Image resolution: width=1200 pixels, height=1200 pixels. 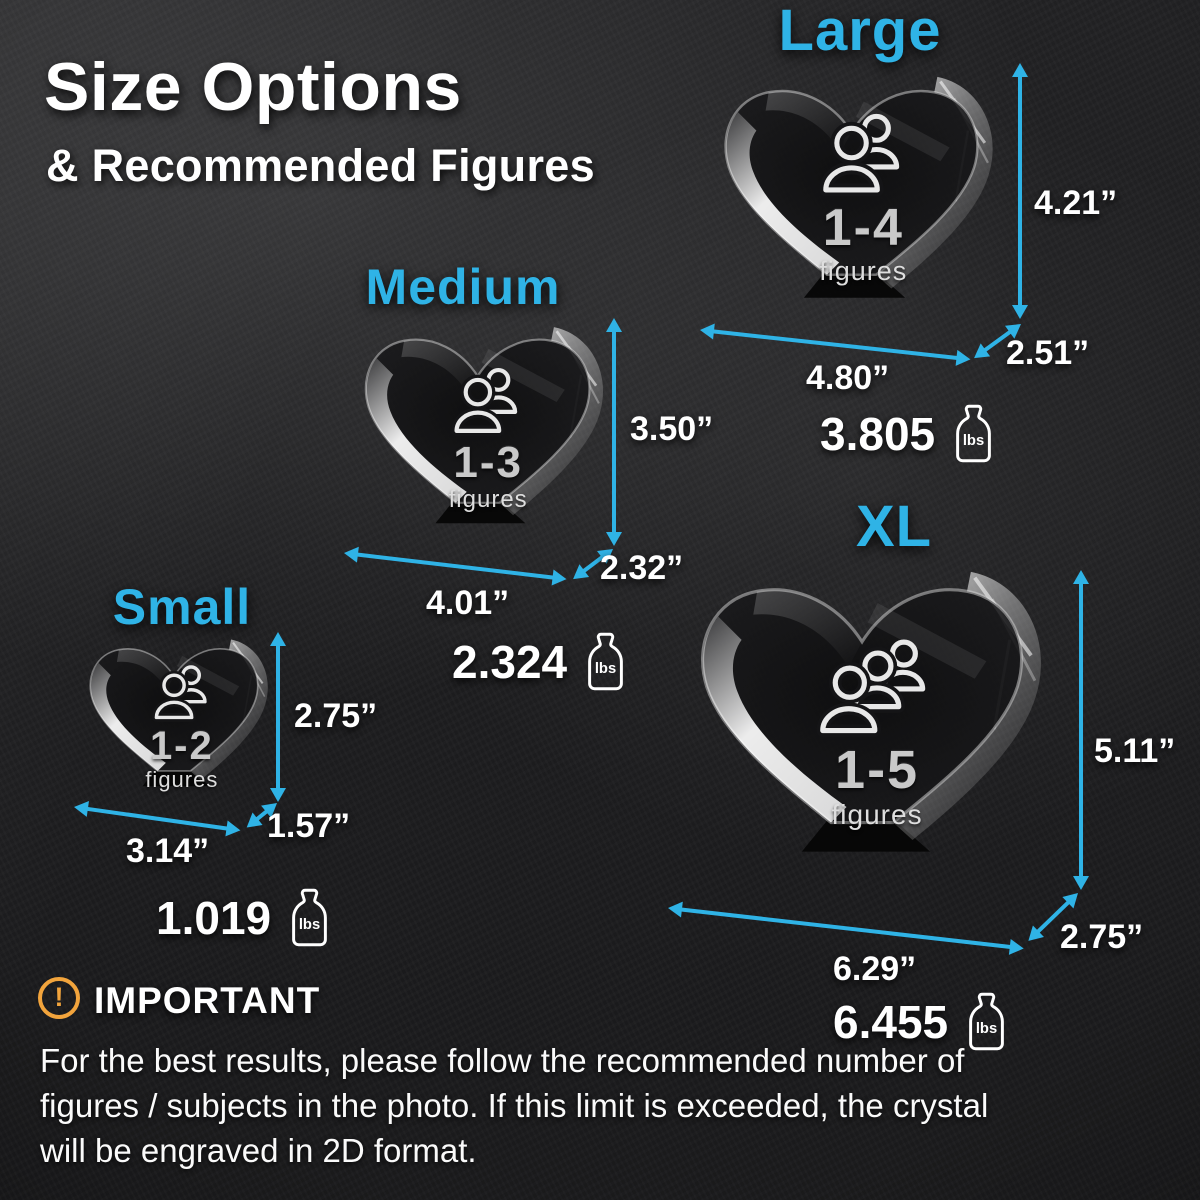 I want to click on exclamation-circle-icon: !, so click(x=59, y=998).